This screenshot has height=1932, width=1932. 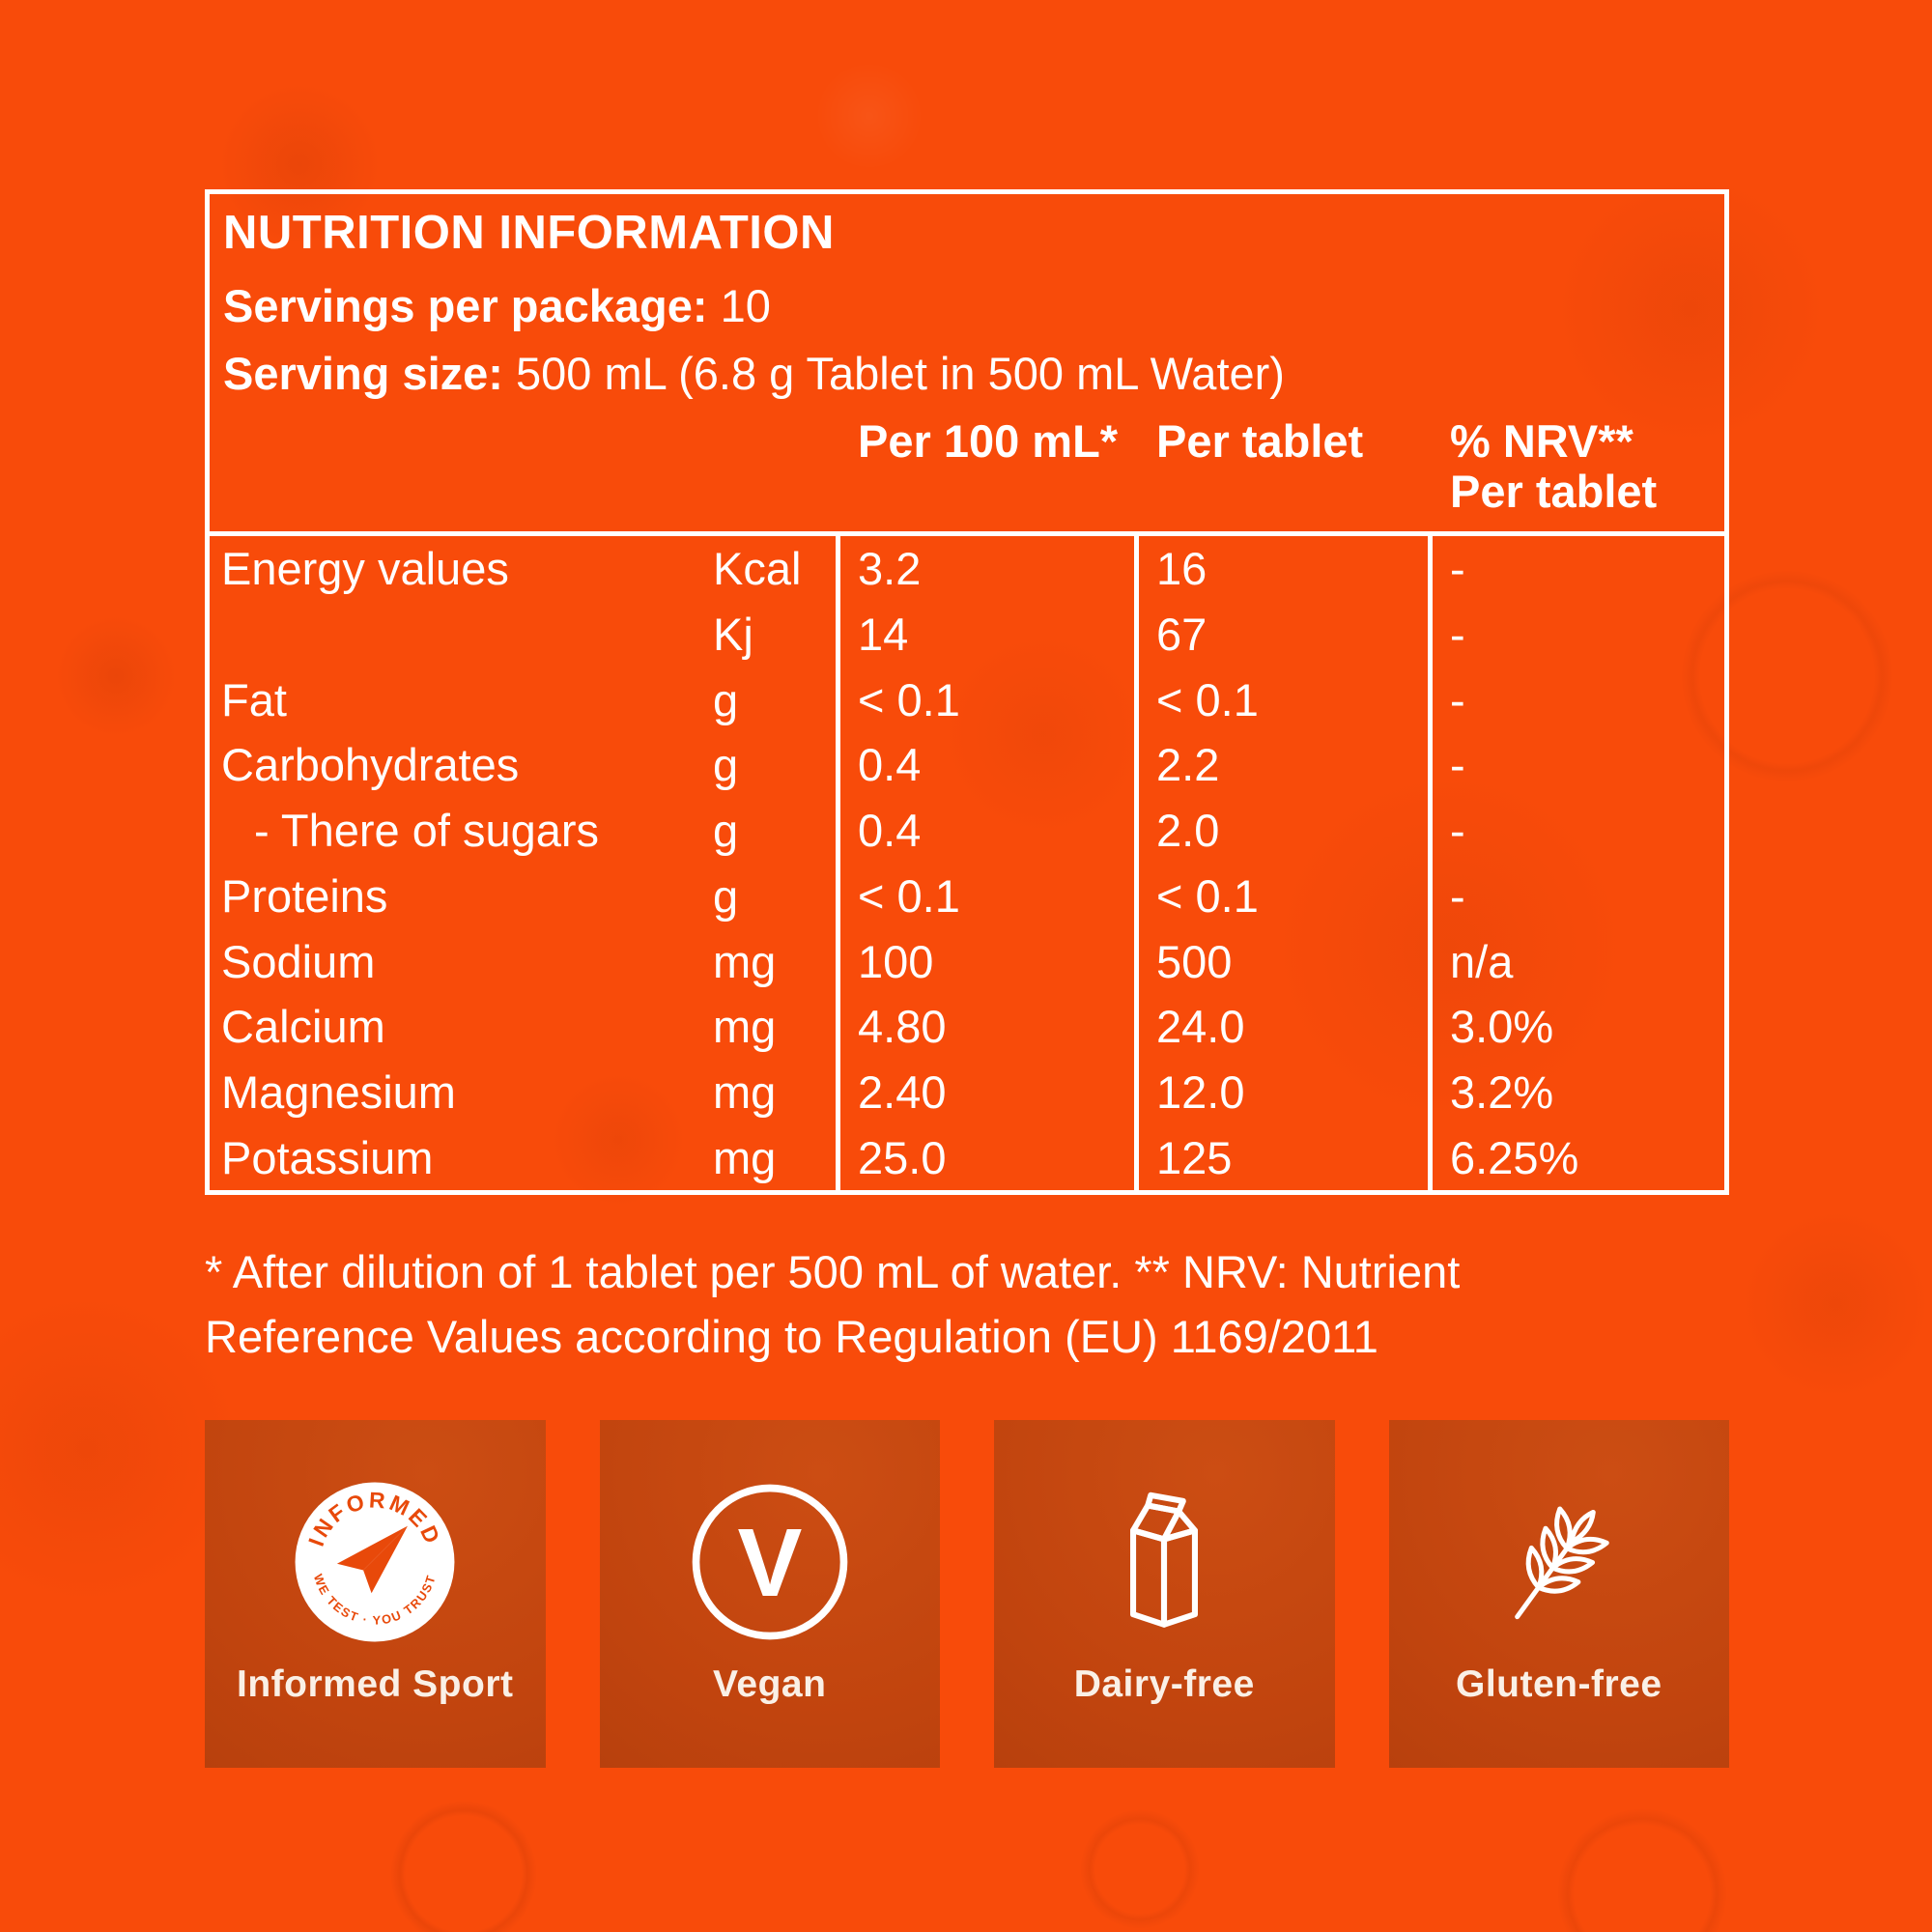 I want to click on value-per-tablet: 2.2, so click(x=1281, y=765).